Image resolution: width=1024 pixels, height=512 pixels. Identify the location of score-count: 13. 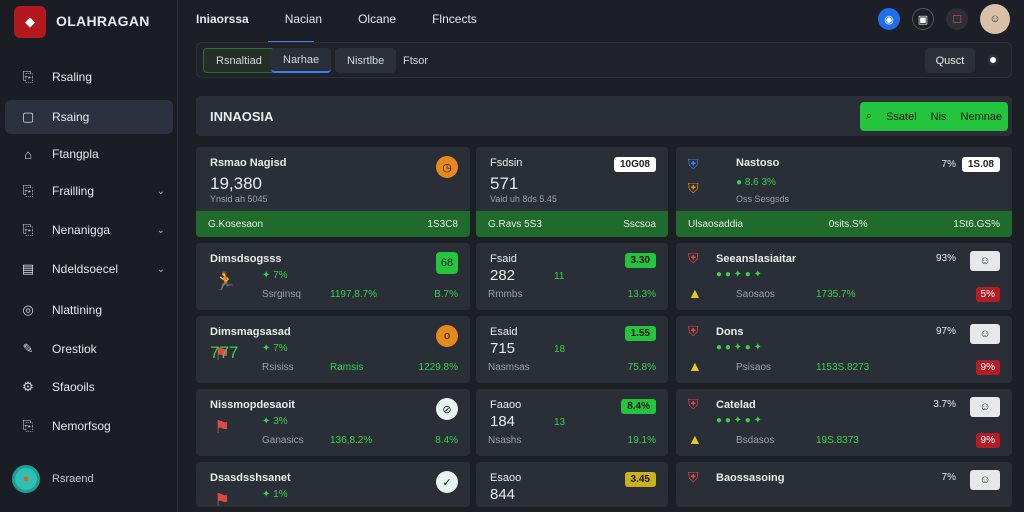
(560, 422).